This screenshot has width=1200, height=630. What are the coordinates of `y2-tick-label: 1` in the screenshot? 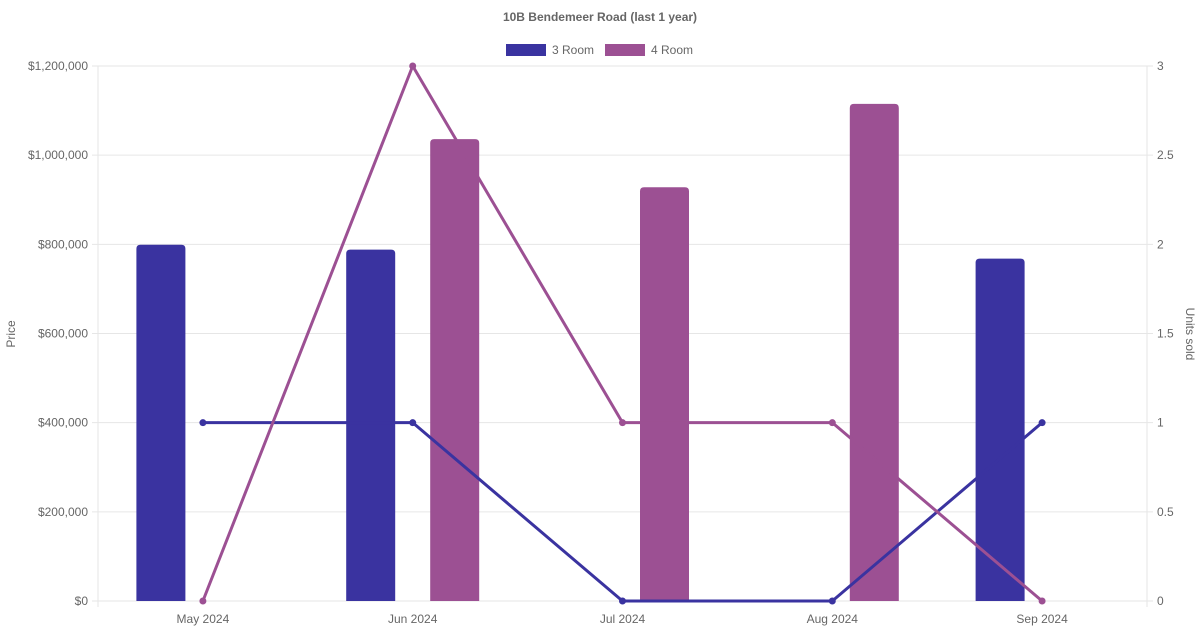 It's located at (1160, 423).